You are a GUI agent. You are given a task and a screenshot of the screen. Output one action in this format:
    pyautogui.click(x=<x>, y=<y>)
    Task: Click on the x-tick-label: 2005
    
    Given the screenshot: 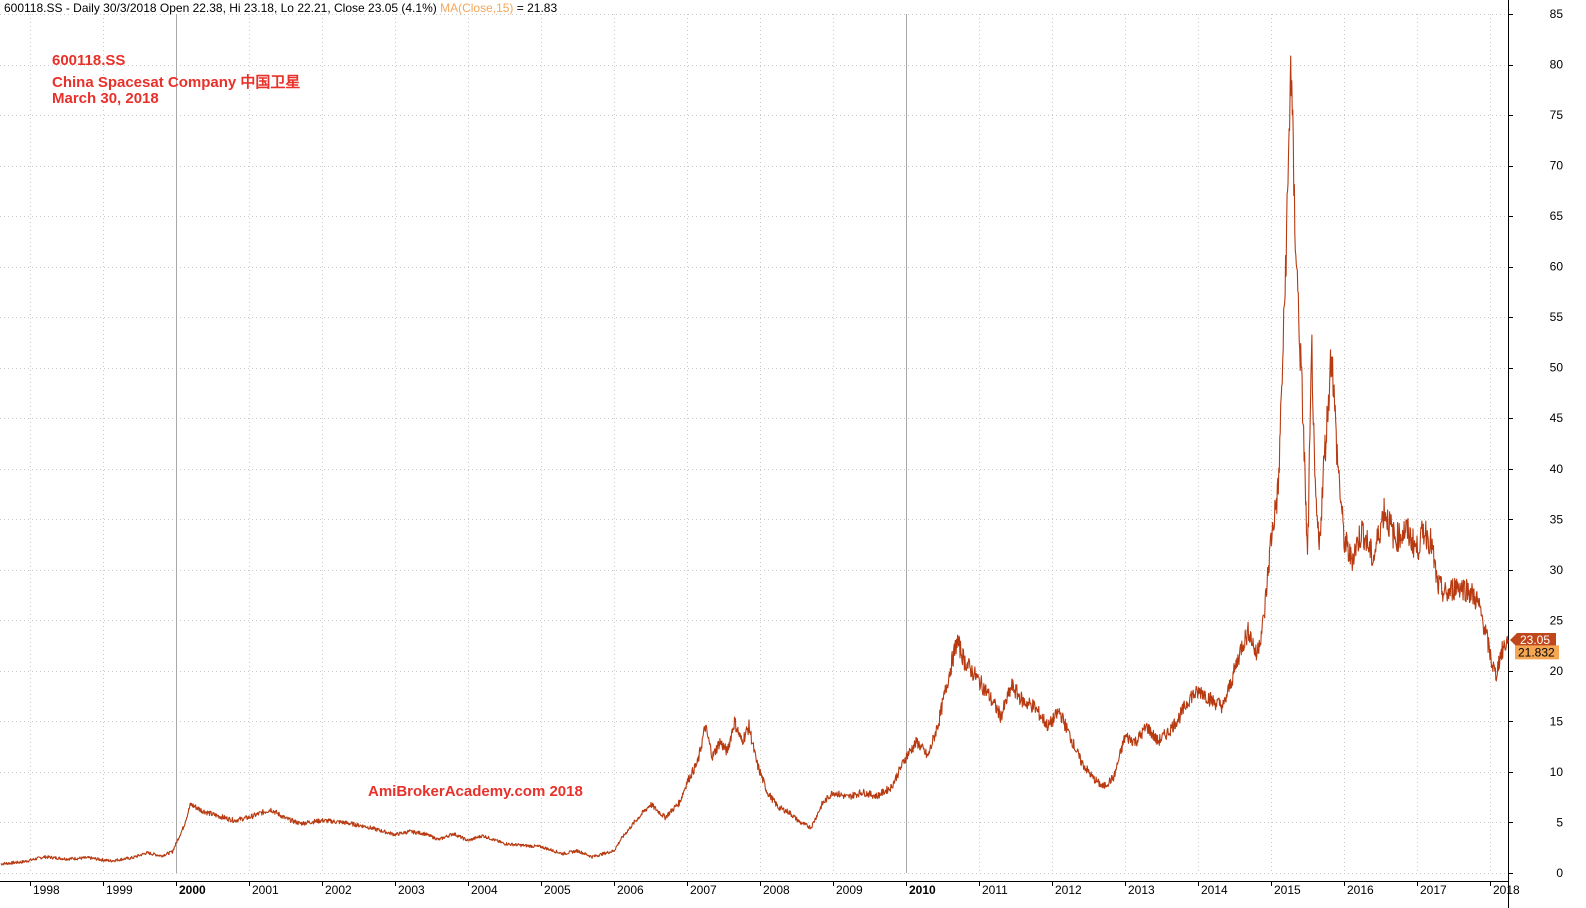 What is the action you would take?
    pyautogui.click(x=557, y=890)
    